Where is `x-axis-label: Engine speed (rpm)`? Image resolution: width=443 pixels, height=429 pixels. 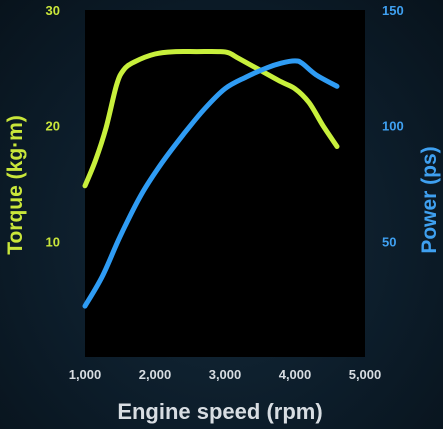 x-axis-label: Engine speed (rpm) is located at coordinates (219, 411).